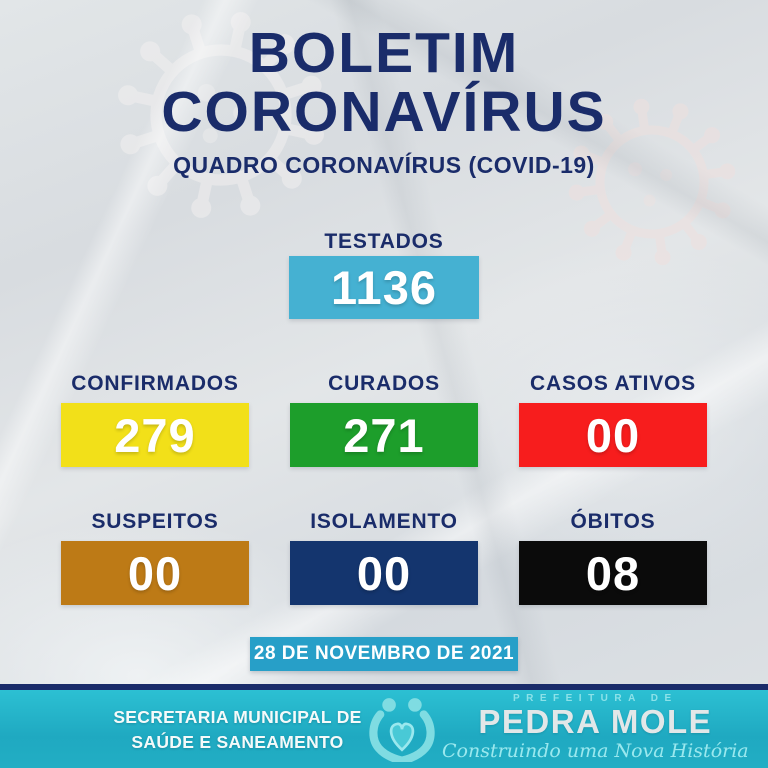 The image size is (768, 768). Describe the element at coordinates (237, 741) in the screenshot. I see `department-line2: SAÚDE E SANEAMENTO` at that location.